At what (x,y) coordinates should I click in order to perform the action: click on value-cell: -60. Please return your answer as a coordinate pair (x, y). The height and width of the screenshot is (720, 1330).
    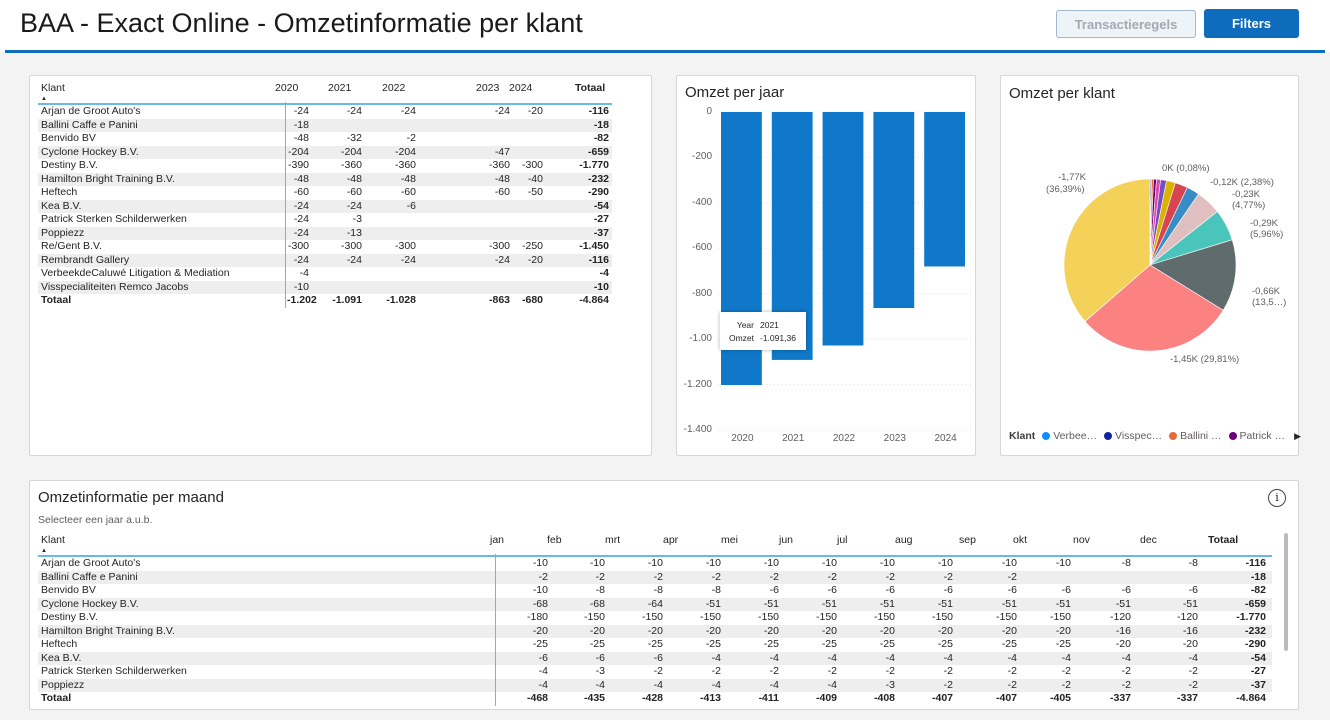
    Looking at the image, I should click on (301, 192).